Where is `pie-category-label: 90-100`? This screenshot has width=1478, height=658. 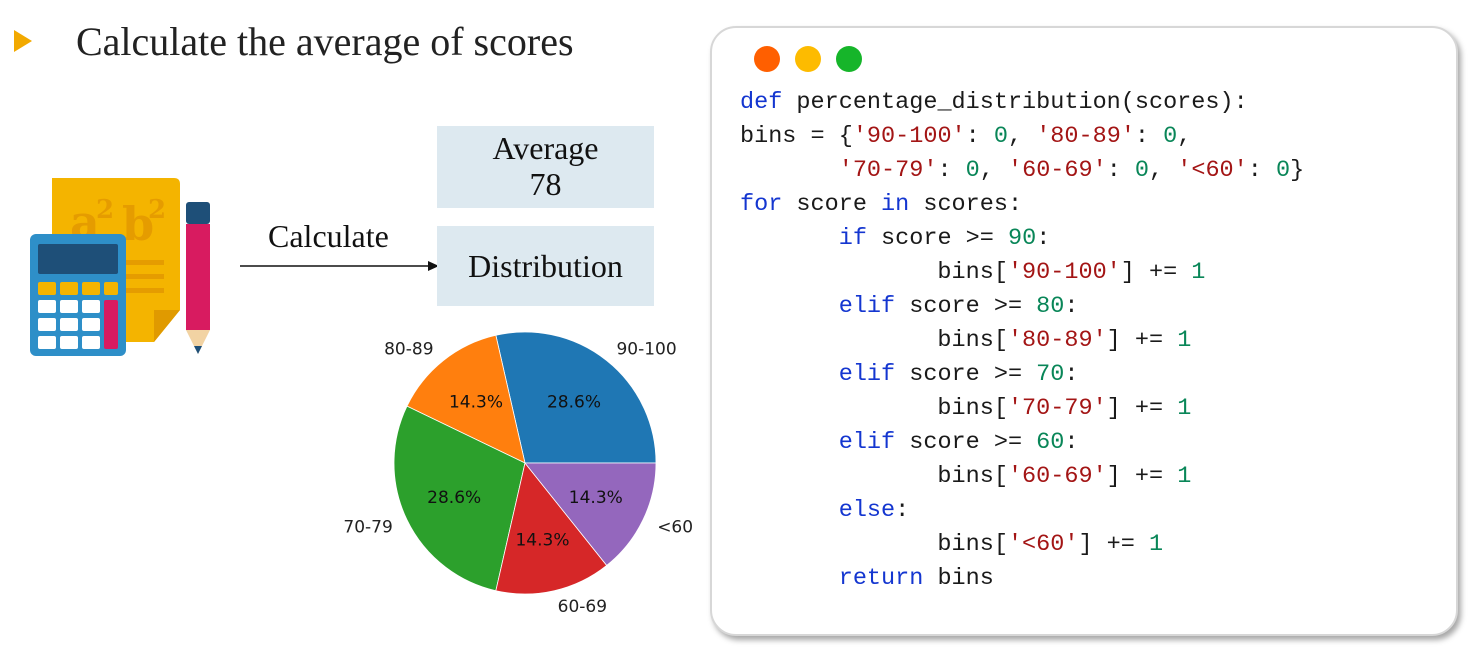 pie-category-label: 90-100 is located at coordinates (646, 349).